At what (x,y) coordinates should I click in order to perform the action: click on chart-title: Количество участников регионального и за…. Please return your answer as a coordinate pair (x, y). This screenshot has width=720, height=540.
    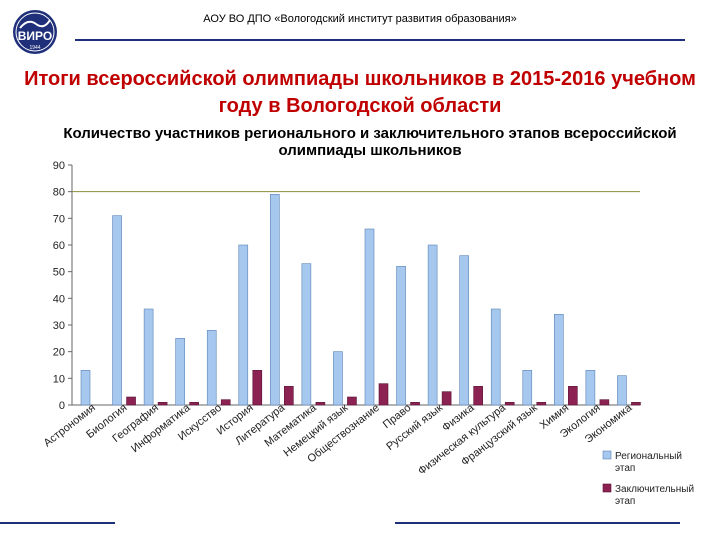
    Looking at the image, I should click on (370, 142).